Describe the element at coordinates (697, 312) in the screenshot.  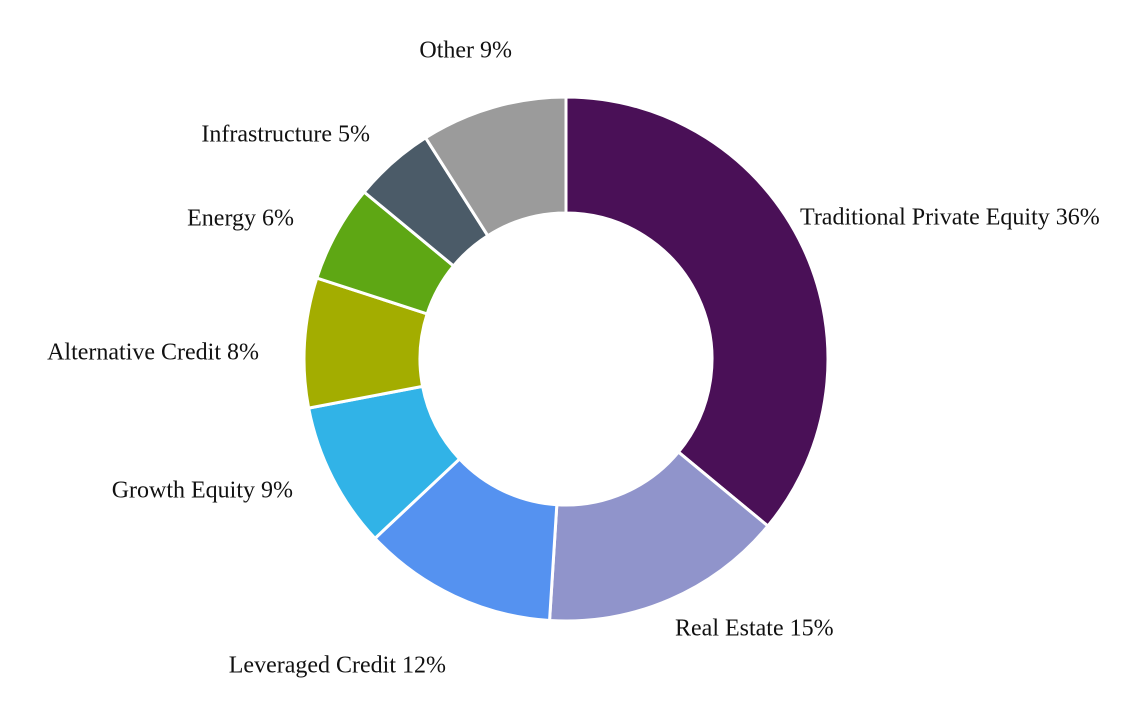
I see `slice-traditional-private-equity` at that location.